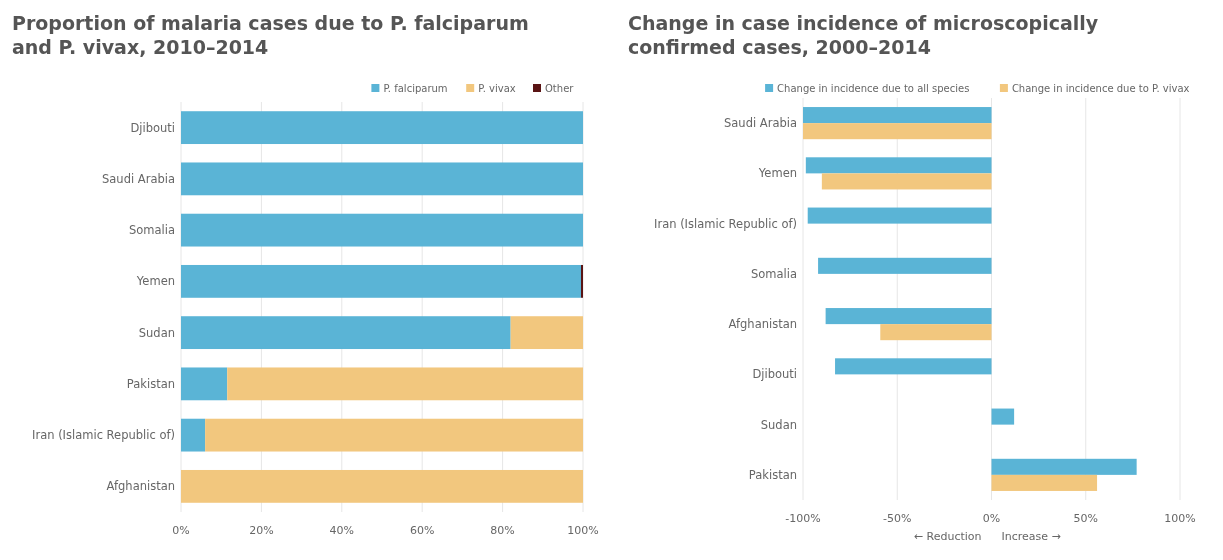 The image size is (1223, 560). I want to click on legend-label: P. falciparum, so click(415, 88).